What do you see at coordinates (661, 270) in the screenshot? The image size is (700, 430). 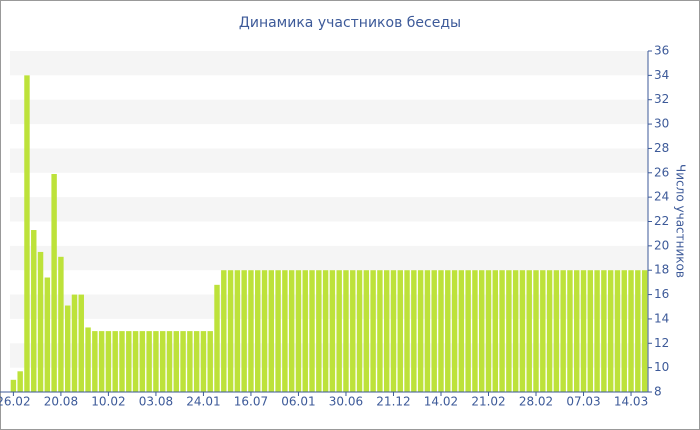 I see `y-tick-label: 18` at bounding box center [661, 270].